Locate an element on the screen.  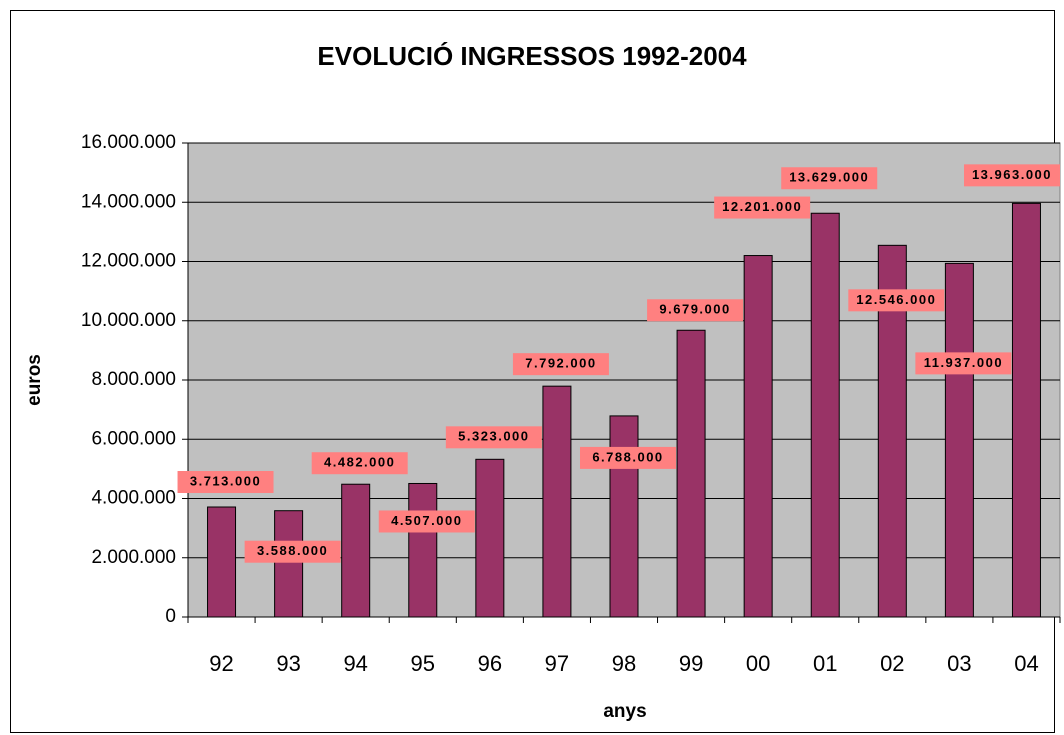
x-tick-label: 01 is located at coordinates (825, 663).